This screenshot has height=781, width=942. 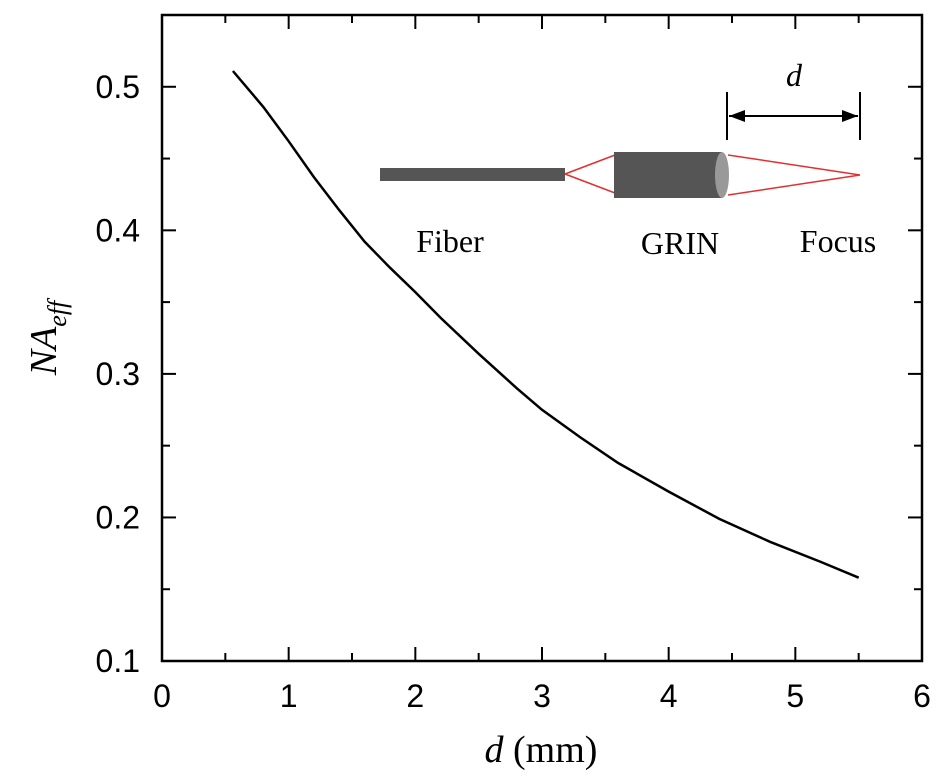 I want to click on inset-focus-label: Focus, so click(x=838, y=241).